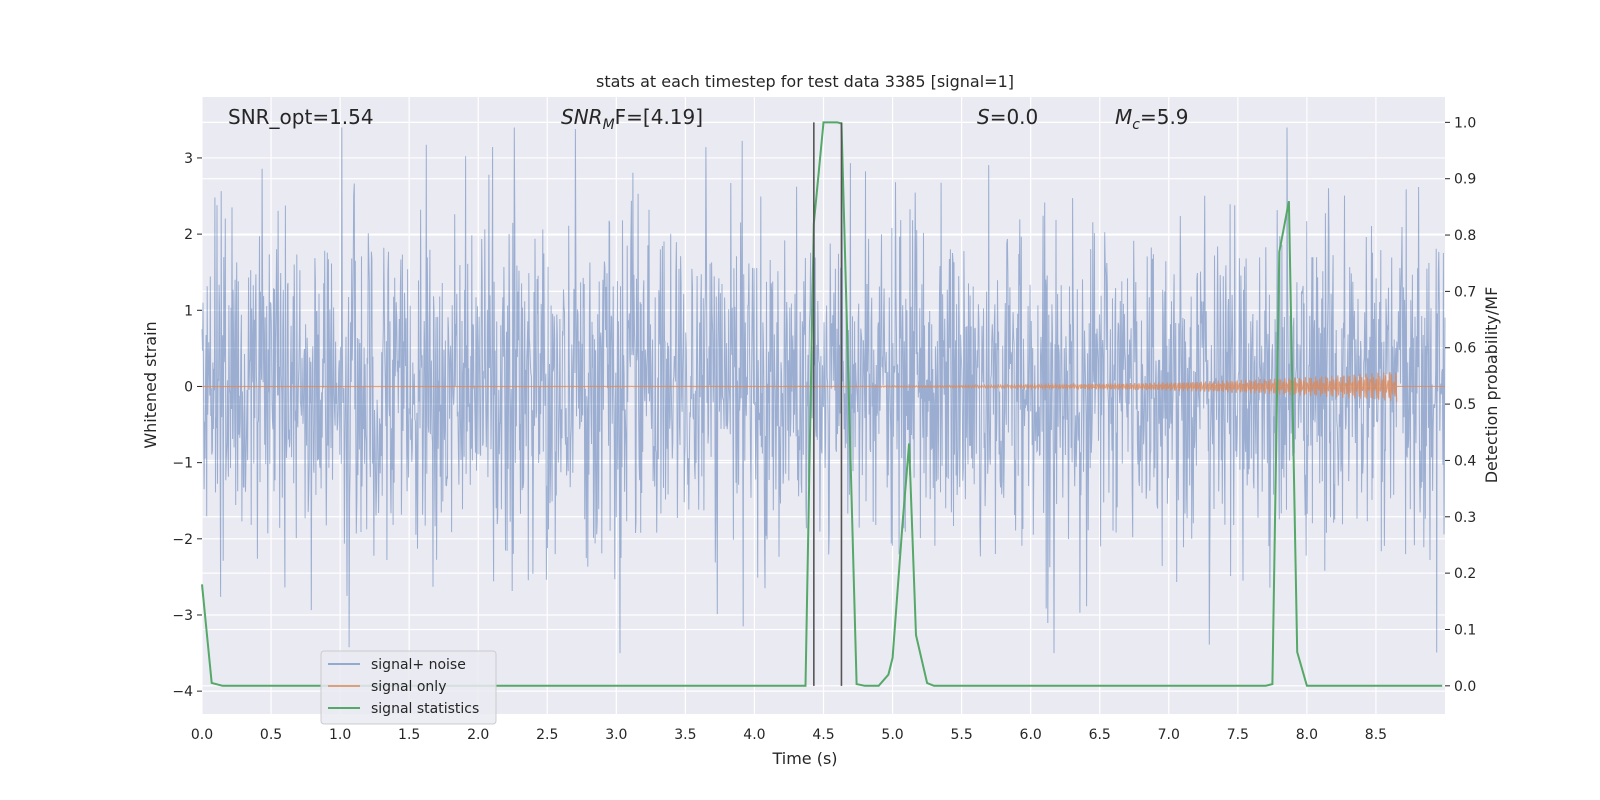 This screenshot has width=1600, height=800. What do you see at coordinates (1465, 687) in the screenshot?
I see `y-right-tick-label: 0.0` at bounding box center [1465, 687].